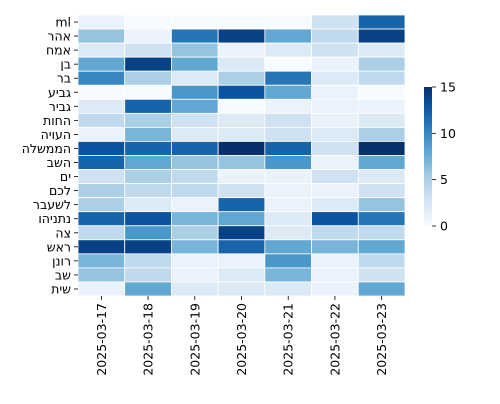 The height and width of the screenshot is (404, 500). Describe the element at coordinates (444, 157) in the screenshot. I see `colorbar-ticks: 0 5 10 15` at that location.